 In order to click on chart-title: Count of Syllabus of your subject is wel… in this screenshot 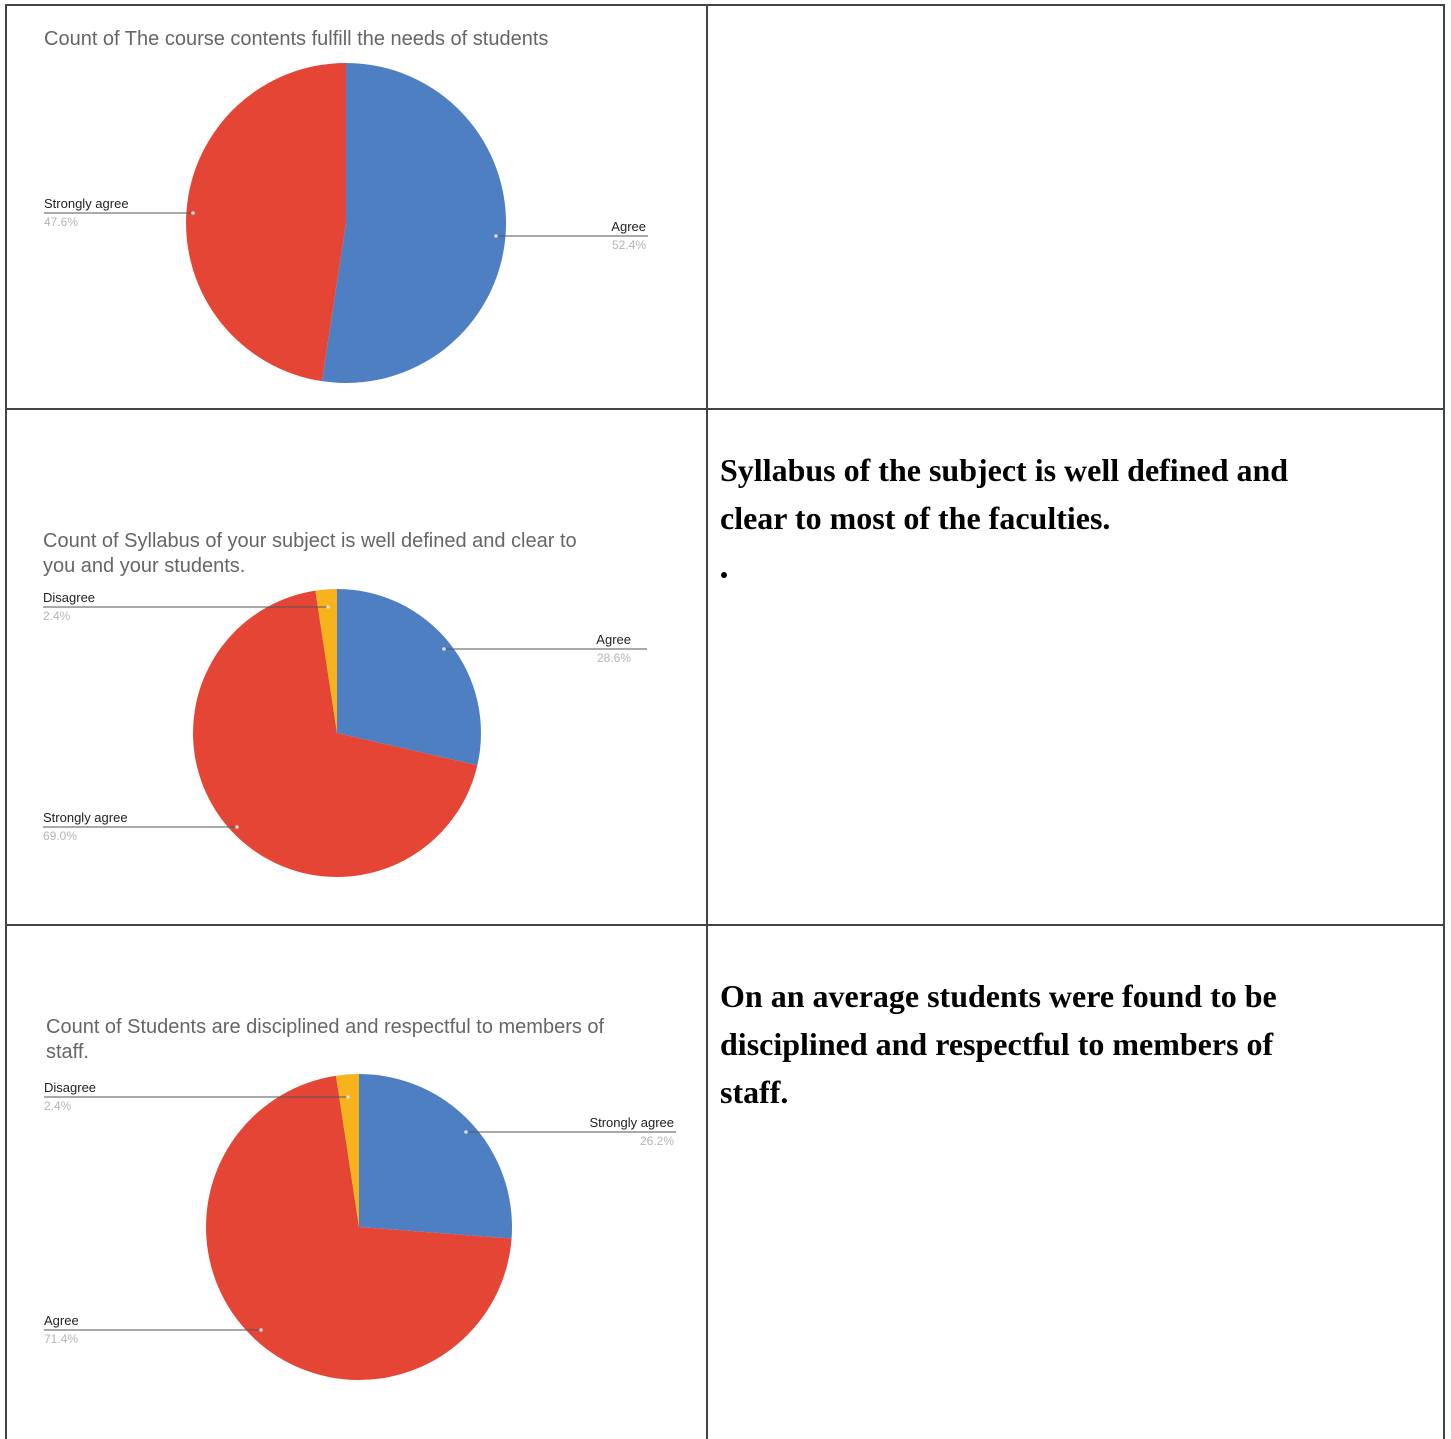, I will do `click(363, 554)`.